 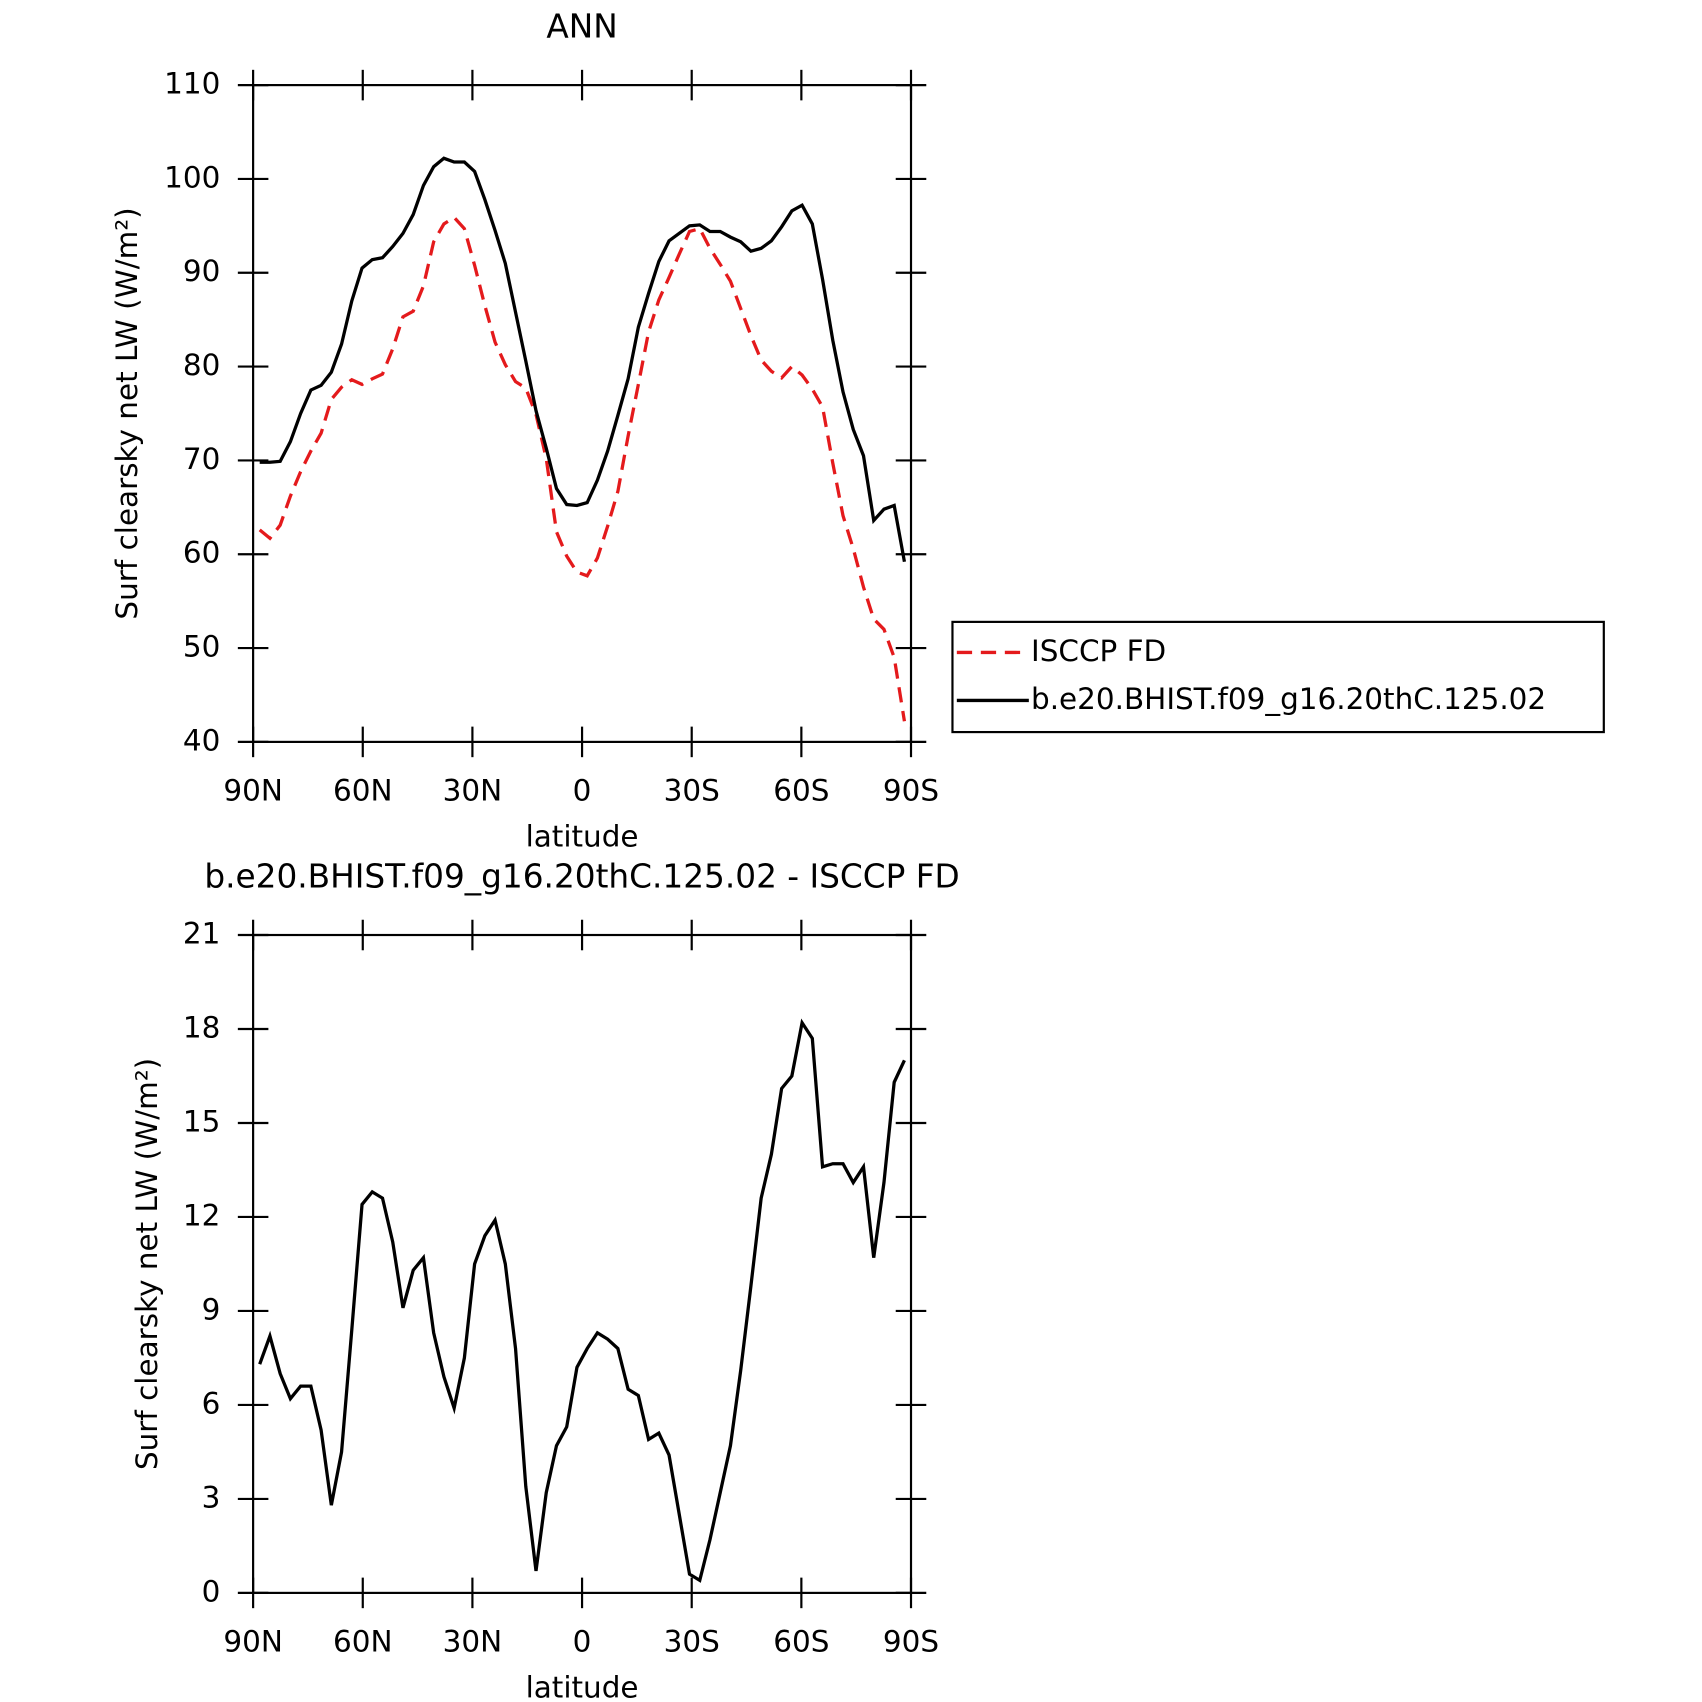 I want to click on y-tick-label: 100, so click(x=192, y=177).